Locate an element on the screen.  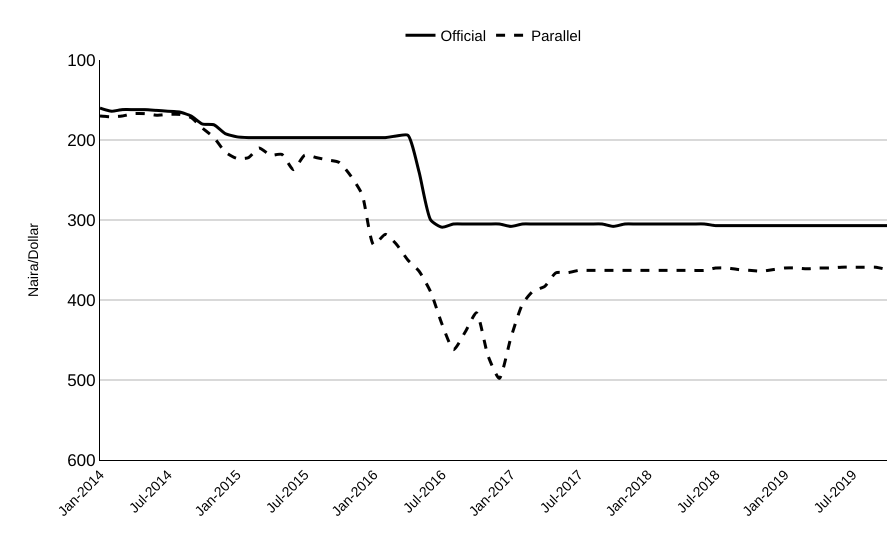
y-tick-label: 400 is located at coordinates (81, 300).